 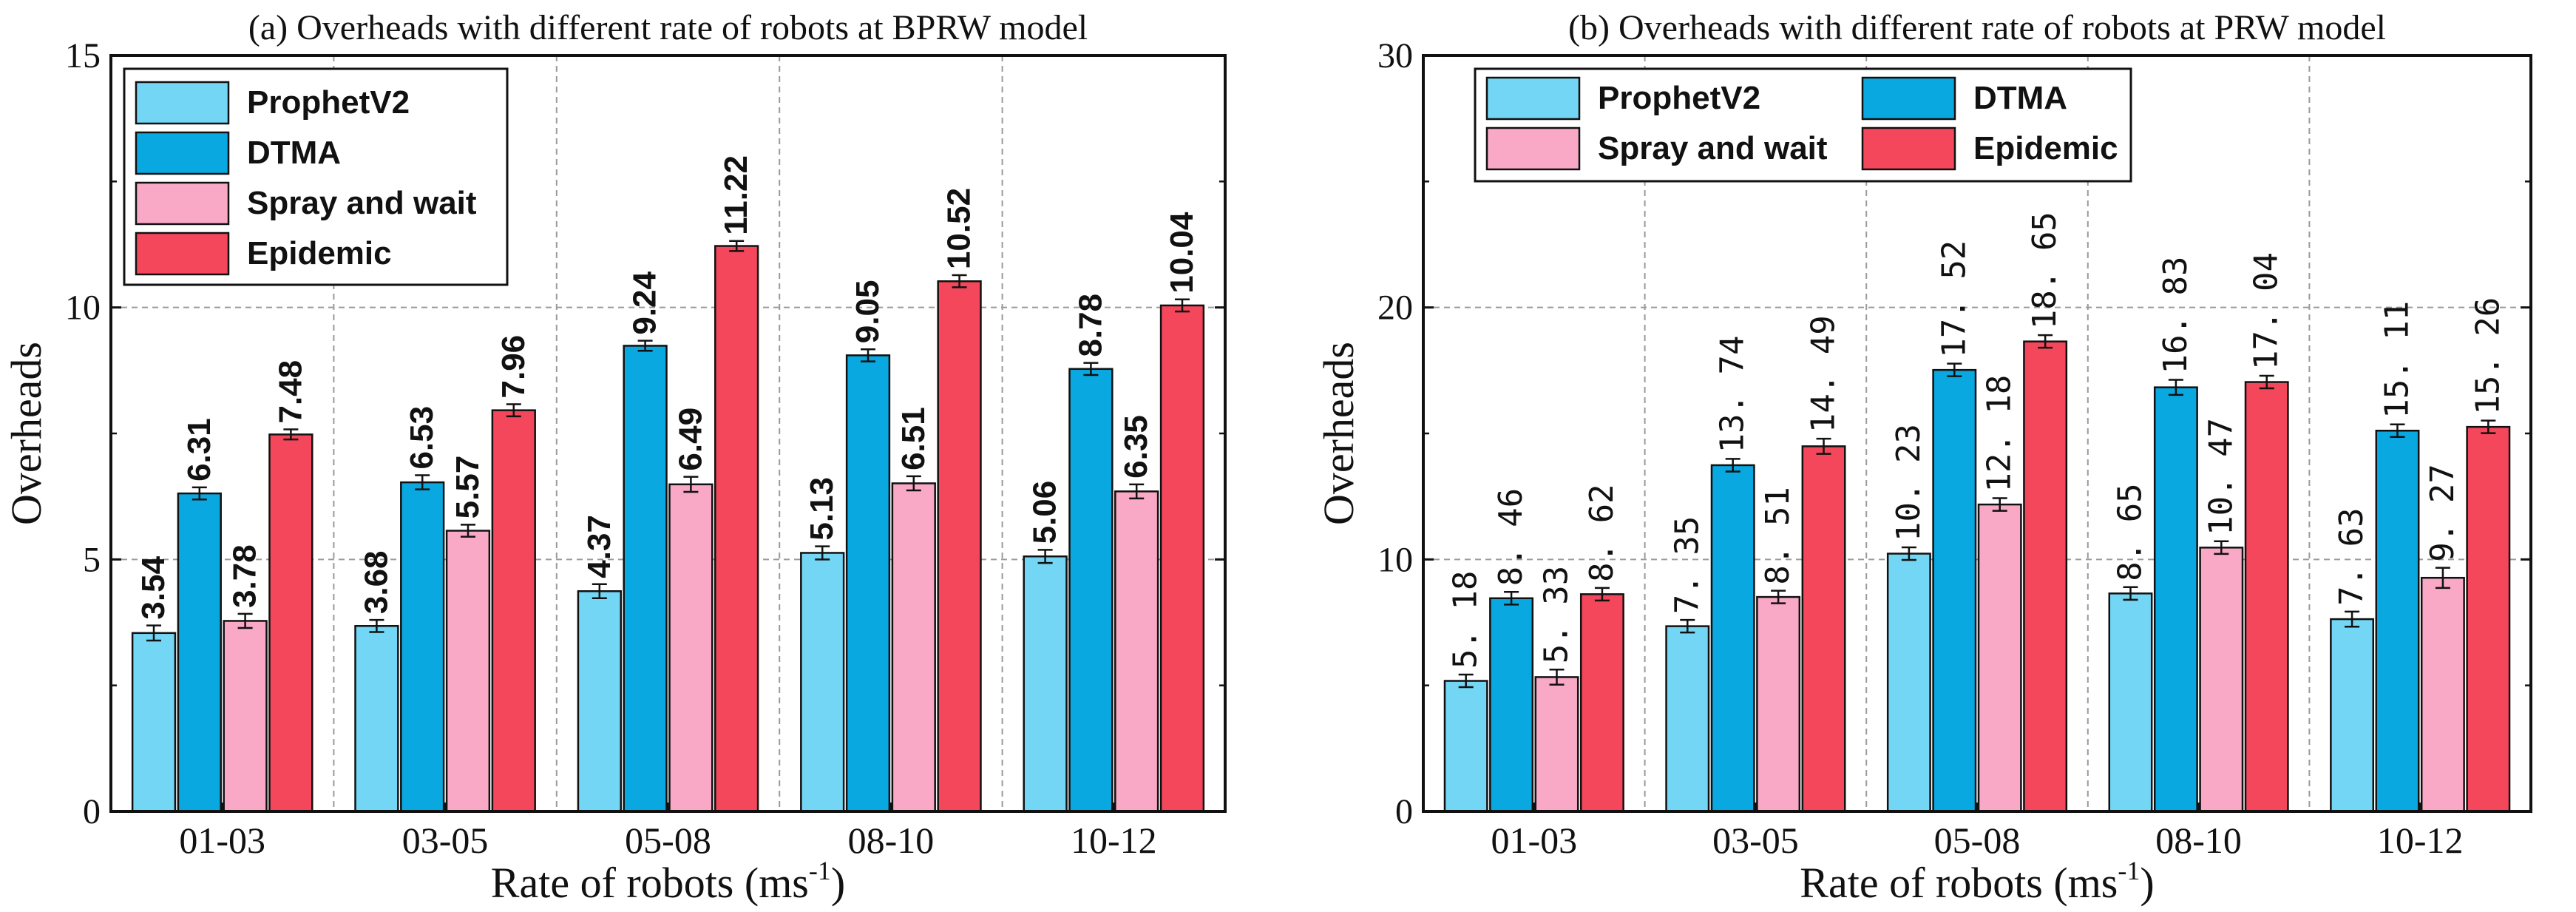 What do you see at coordinates (422, 438) in the screenshot?
I see `bar-value-label: 6.53` at bounding box center [422, 438].